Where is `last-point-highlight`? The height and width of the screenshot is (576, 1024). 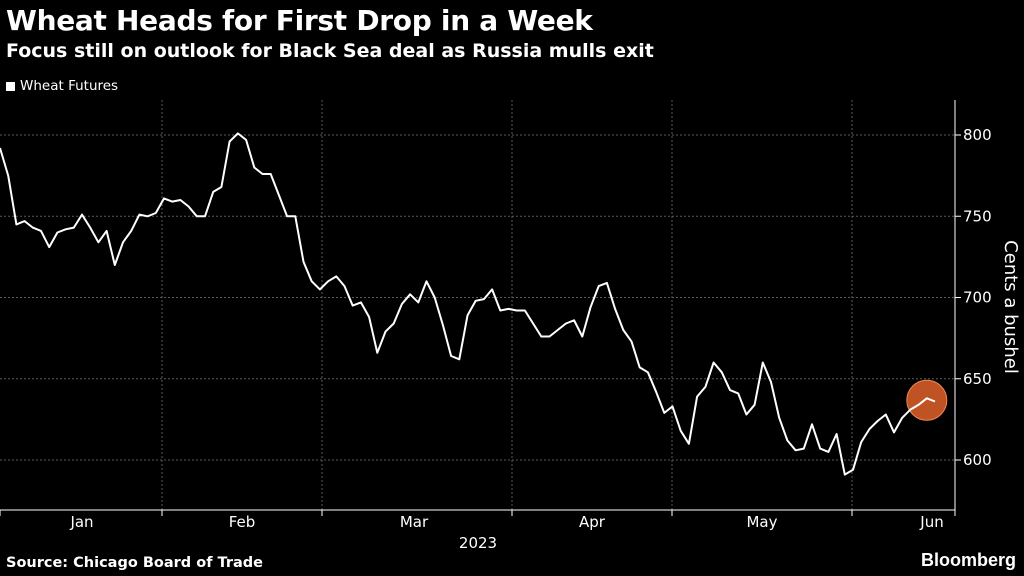 last-point-highlight is located at coordinates (927, 400).